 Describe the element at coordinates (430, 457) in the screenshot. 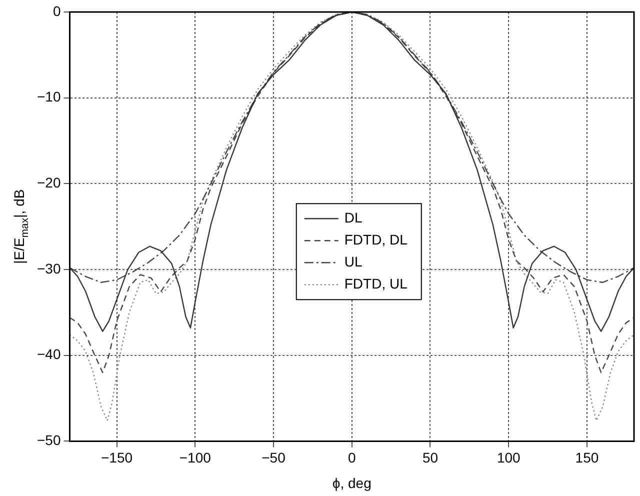

I see `x-tick-label: 50` at that location.